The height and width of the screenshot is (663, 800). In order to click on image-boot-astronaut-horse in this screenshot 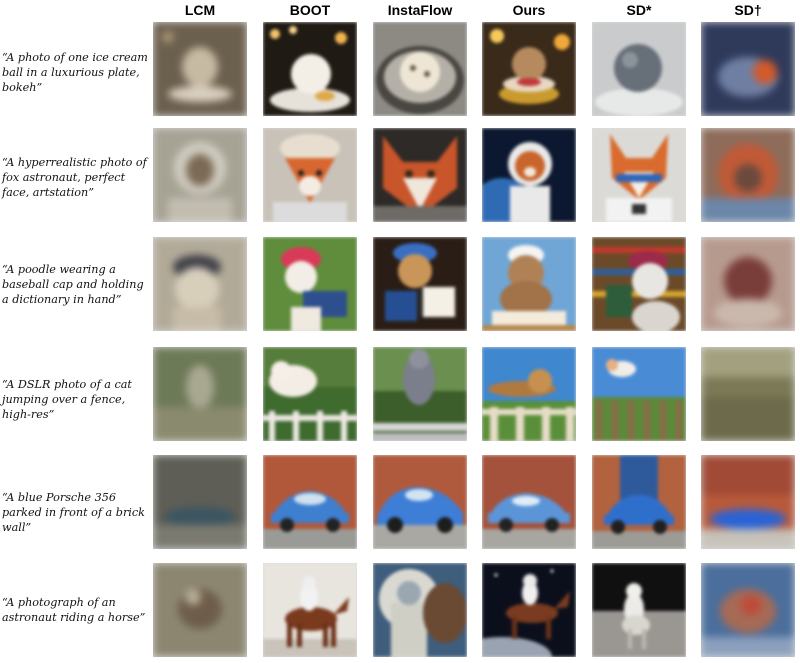, I will do `click(310, 610)`.